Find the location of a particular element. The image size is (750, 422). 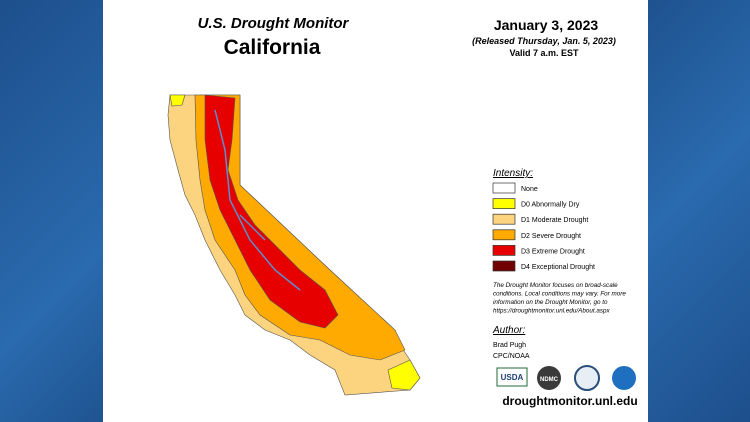

author-title: Author: is located at coordinates (508, 330).